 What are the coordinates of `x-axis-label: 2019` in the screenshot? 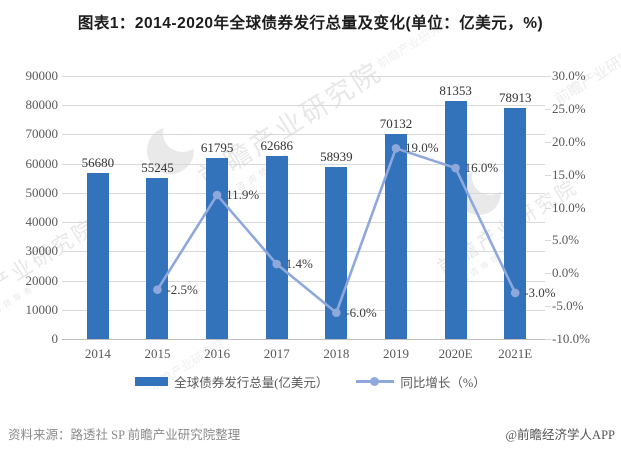 It's located at (395, 353).